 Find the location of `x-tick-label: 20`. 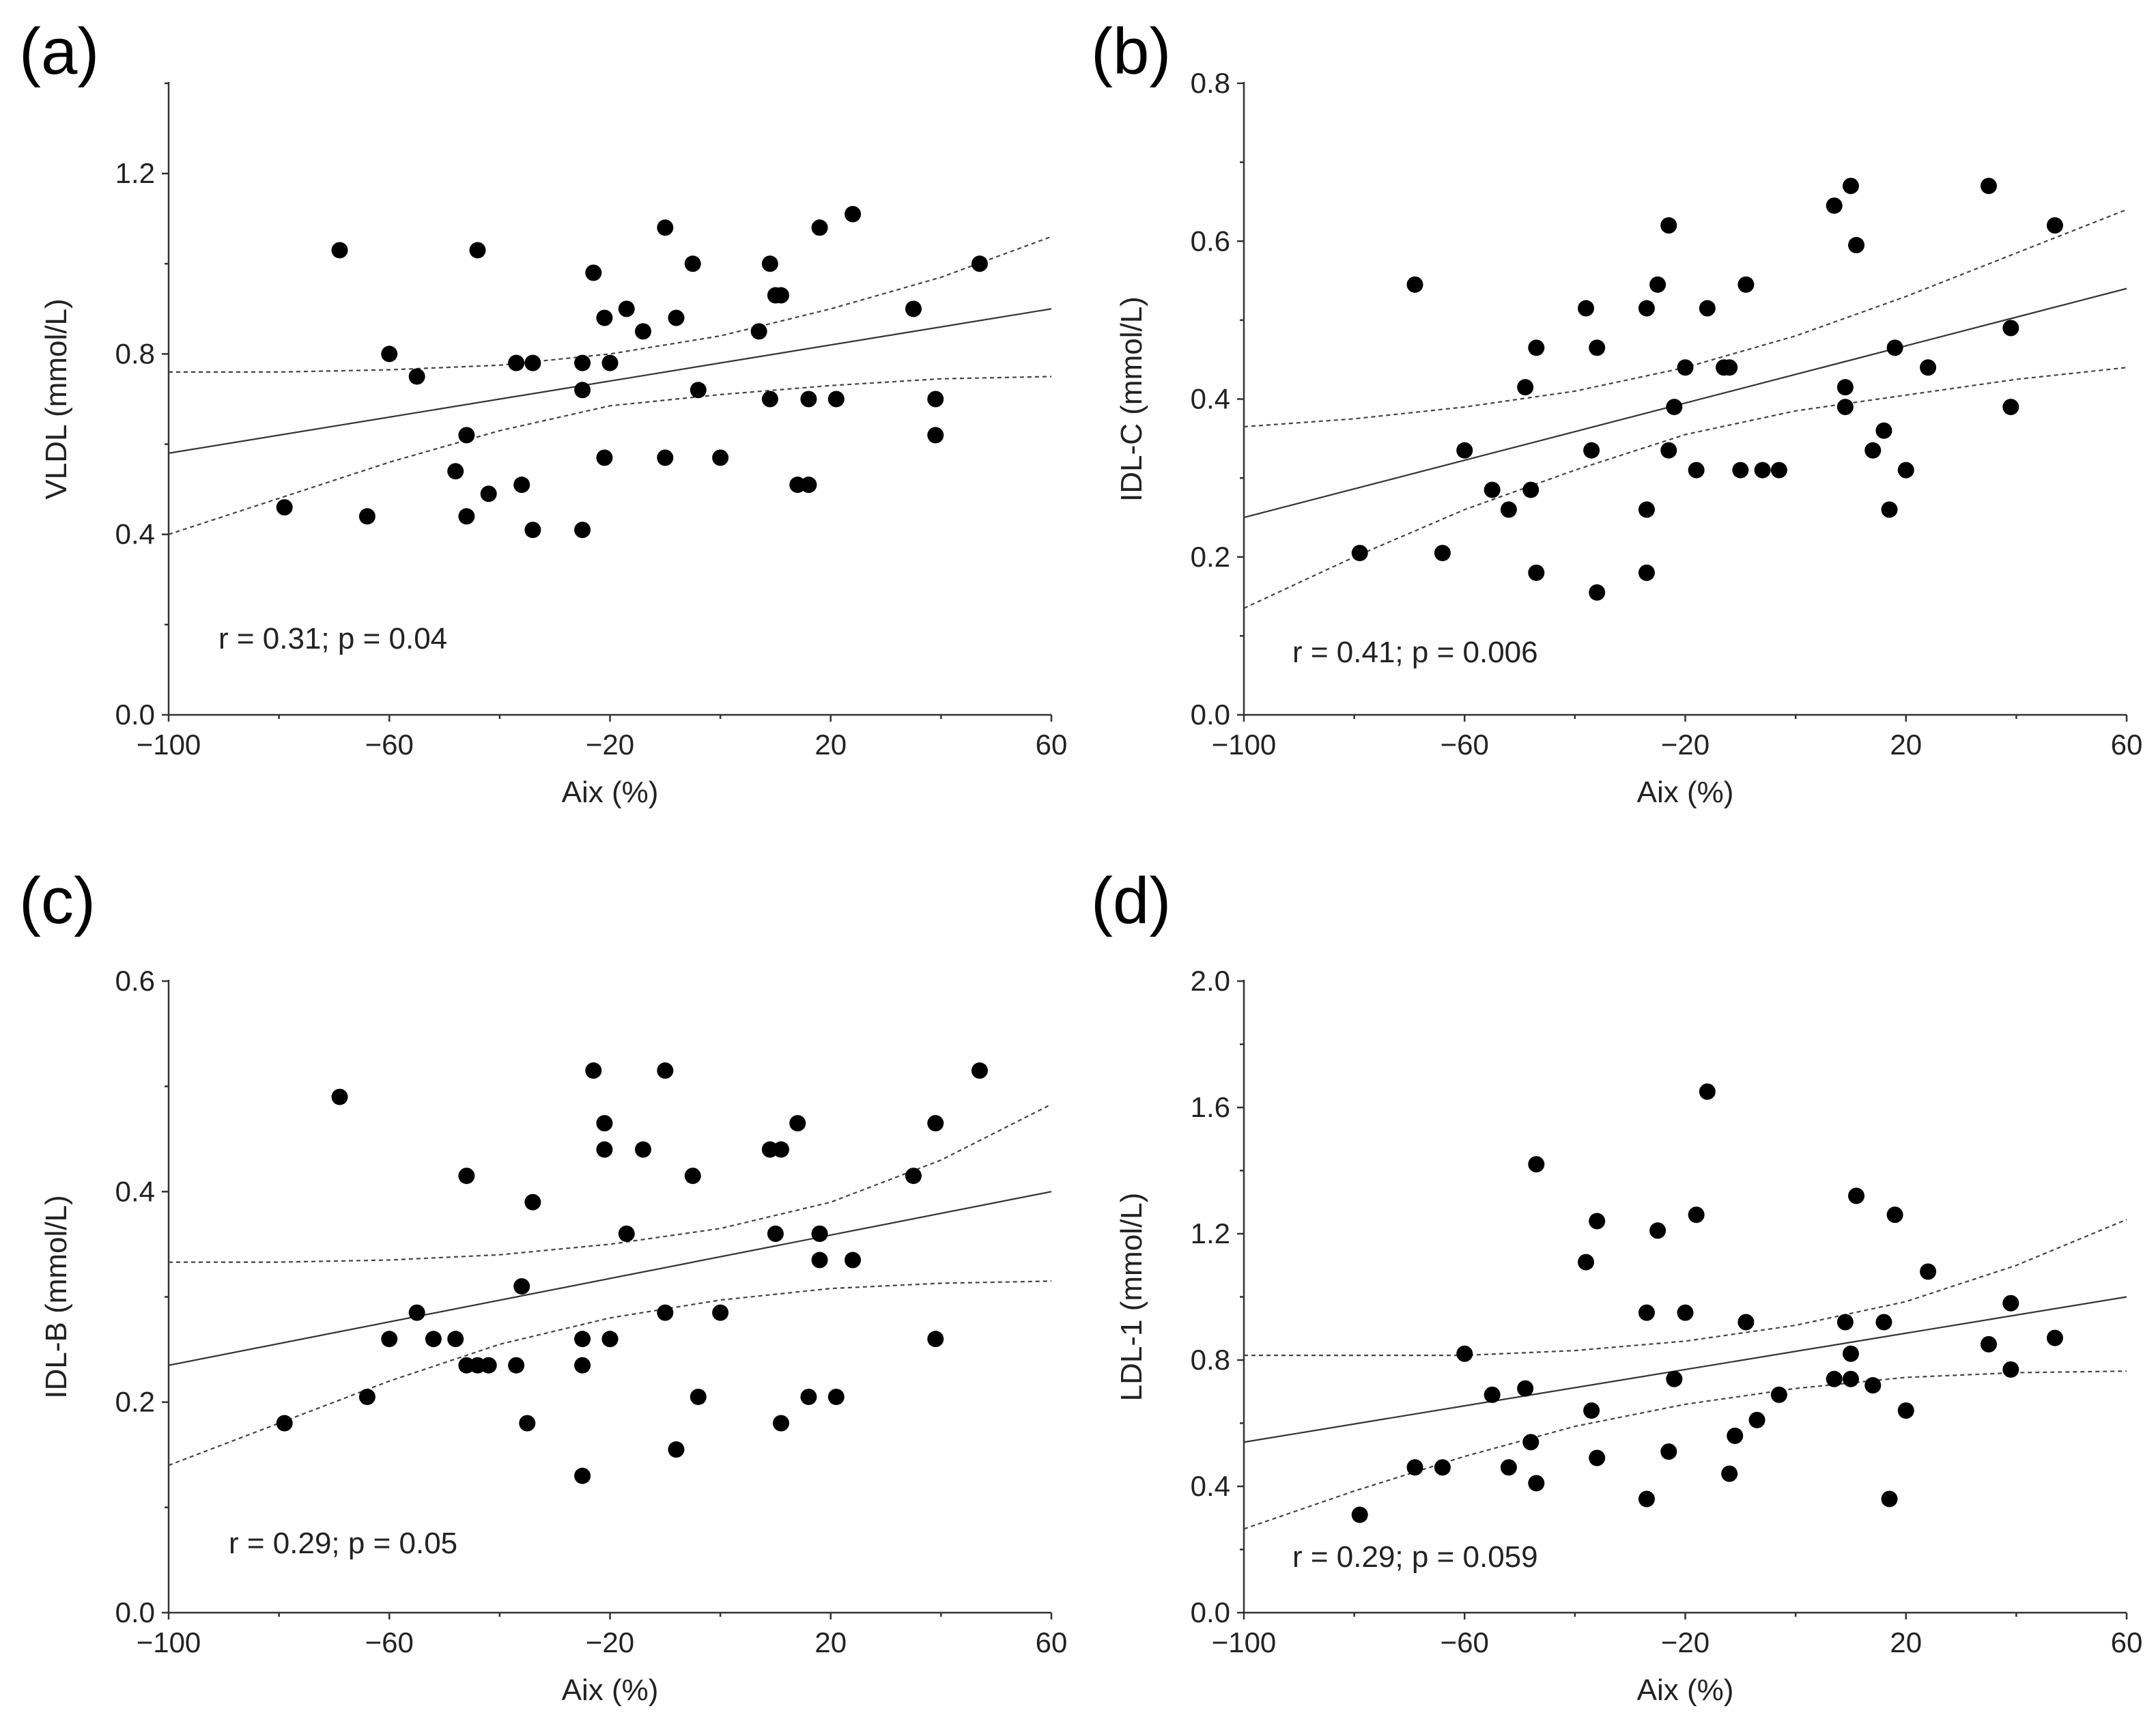

x-tick-label: 20 is located at coordinates (830, 744).